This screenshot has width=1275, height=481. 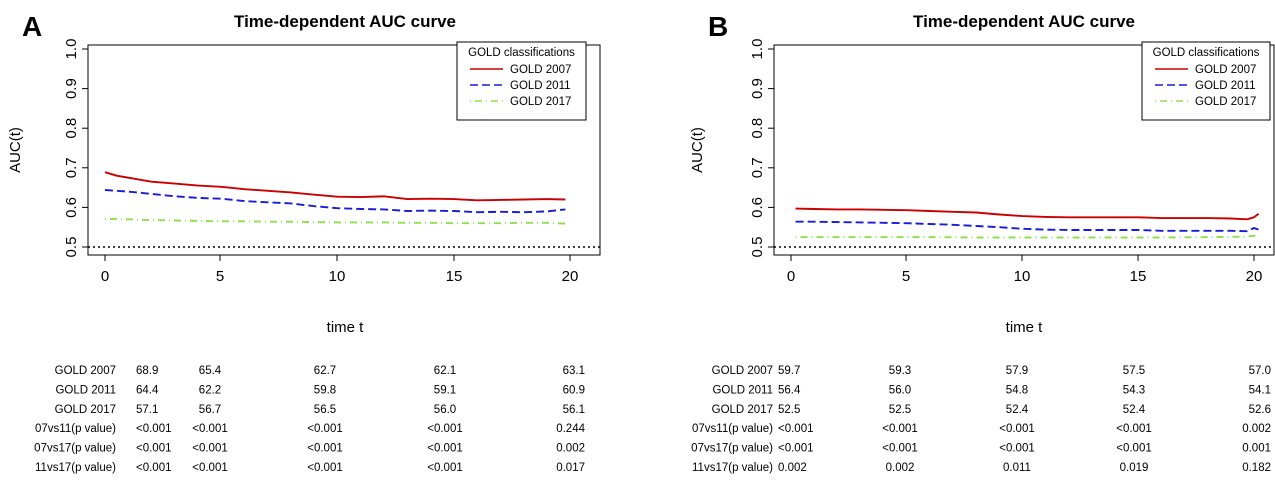 I want to click on table-cell: 57.5, so click(x=1134, y=371).